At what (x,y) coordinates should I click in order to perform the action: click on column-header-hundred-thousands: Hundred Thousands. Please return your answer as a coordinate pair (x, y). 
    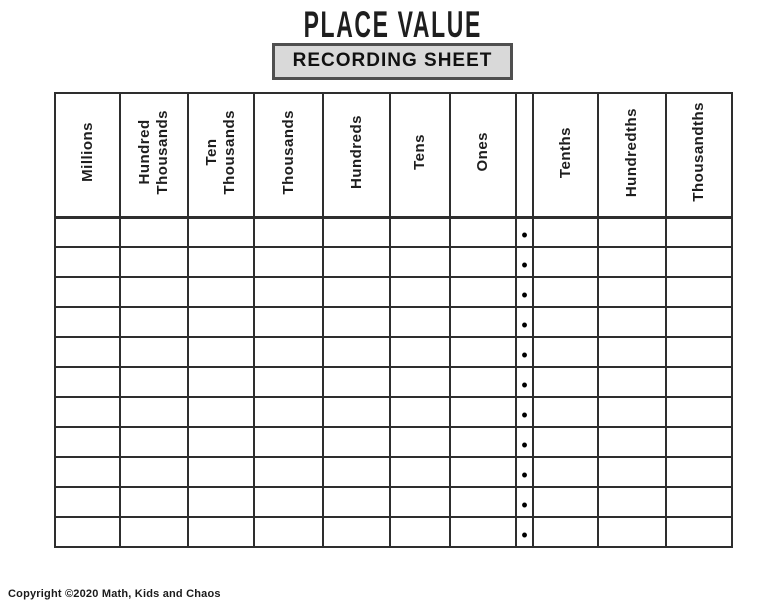
    Looking at the image, I should click on (154, 155).